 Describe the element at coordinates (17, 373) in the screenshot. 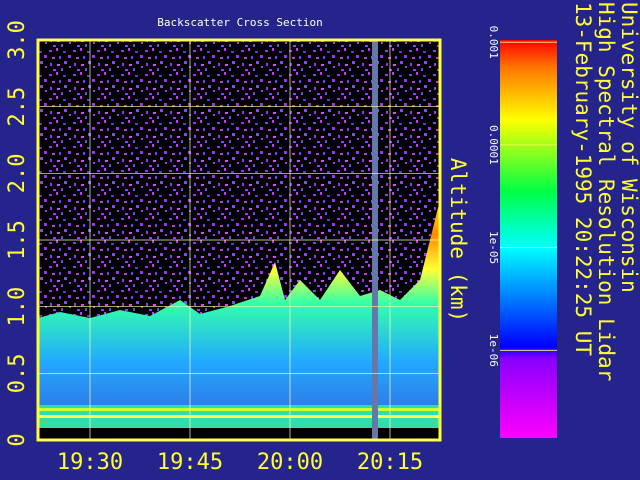

I see `y-tick-label: 0.5` at that location.